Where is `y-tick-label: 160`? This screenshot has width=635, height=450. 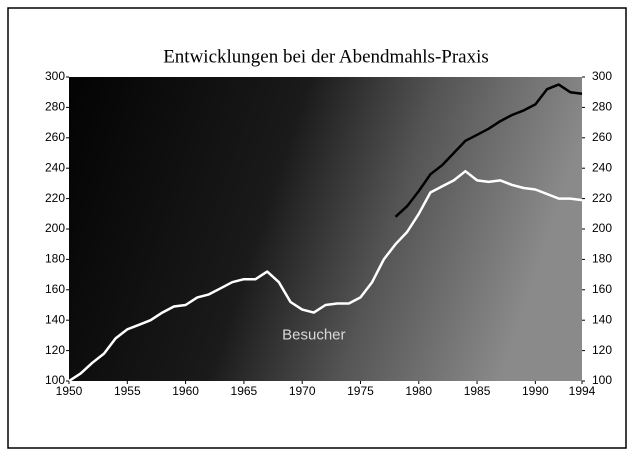 y-tick-label: 160 is located at coordinates (55, 289).